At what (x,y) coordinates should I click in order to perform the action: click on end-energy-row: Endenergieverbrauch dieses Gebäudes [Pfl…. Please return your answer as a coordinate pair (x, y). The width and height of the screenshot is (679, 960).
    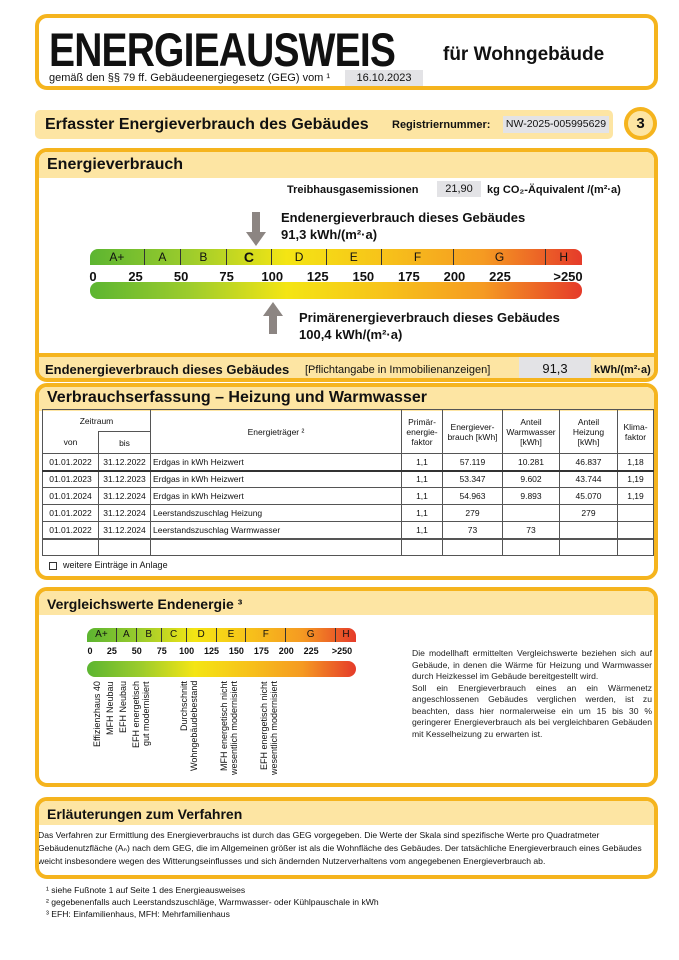
    Looking at the image, I should click on (346, 365).